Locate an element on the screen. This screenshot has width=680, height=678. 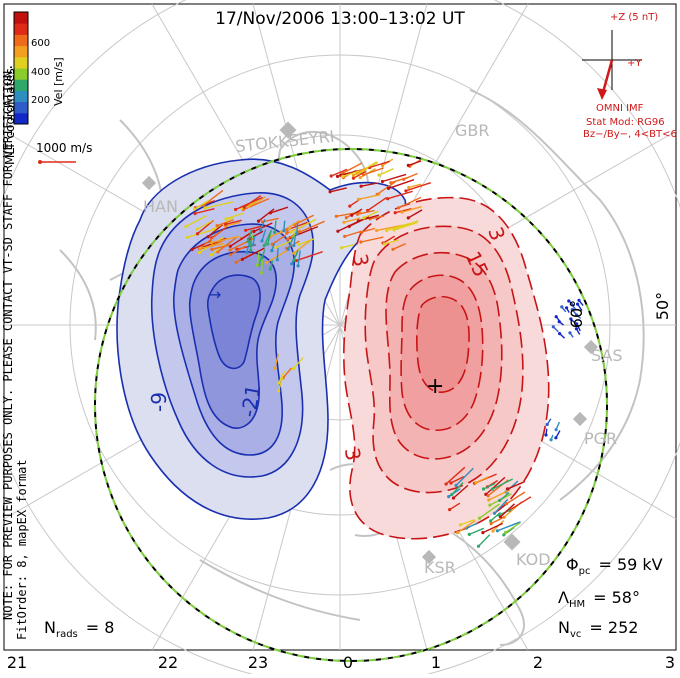
mlt-tick-label: 0 is located at coordinates (348, 662).